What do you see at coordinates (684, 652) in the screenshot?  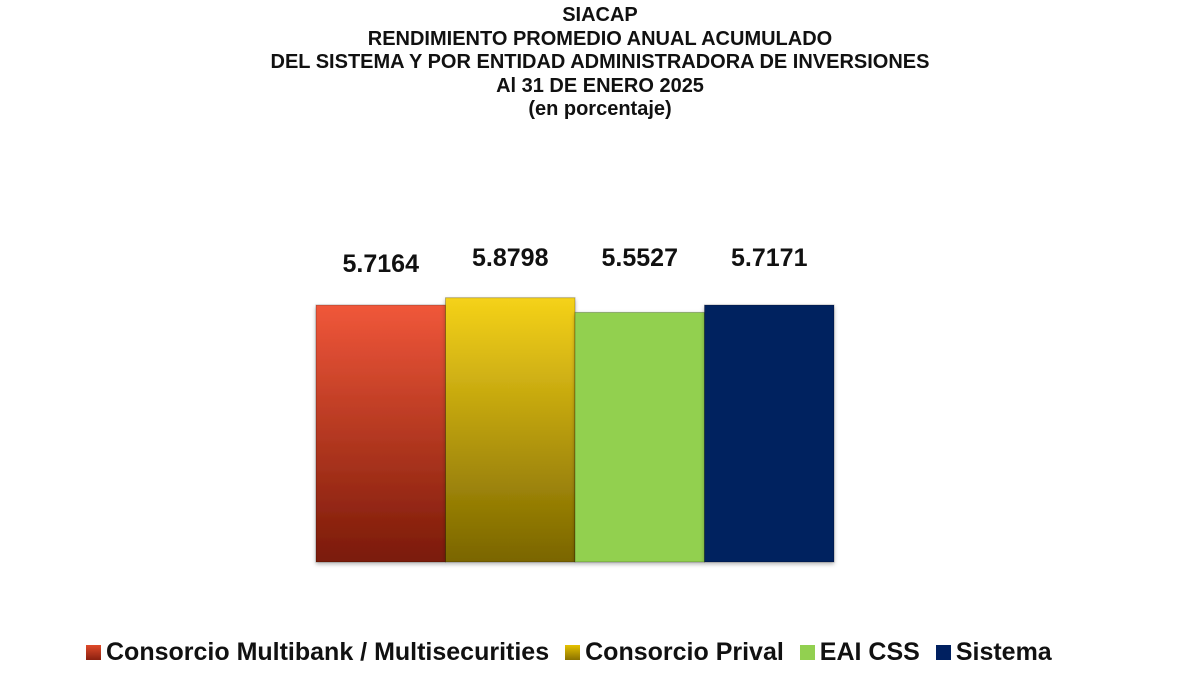 I see `legend-label: Consorcio Prival` at bounding box center [684, 652].